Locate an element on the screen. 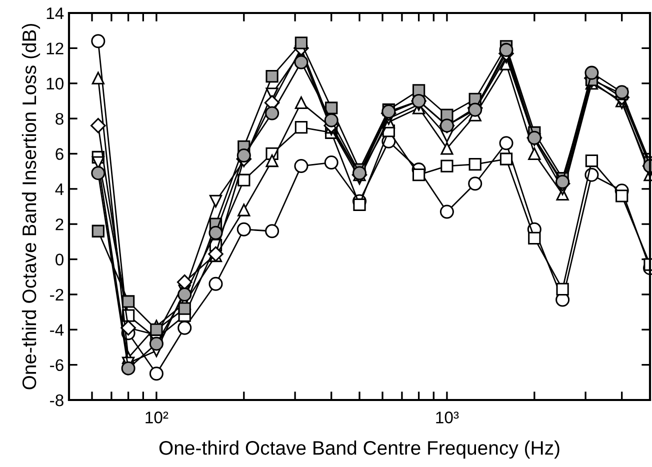  x-axis-title: One-third Octave Band Centre Frequency (Hz) is located at coordinates (359, 449).